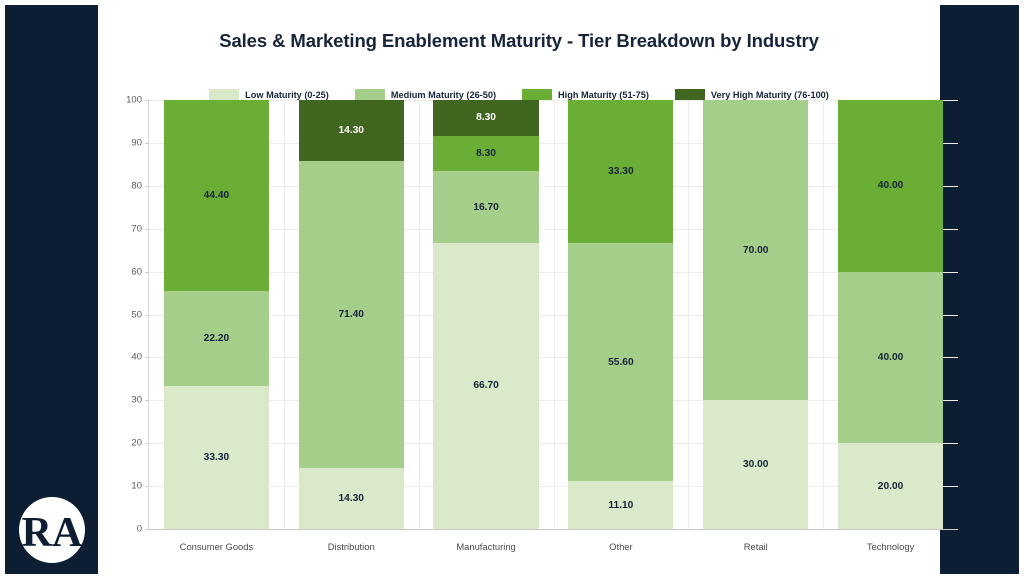 Image resolution: width=1024 pixels, height=579 pixels. Describe the element at coordinates (136, 143) in the screenshot. I see `y-axis-tick-label: 90` at that location.